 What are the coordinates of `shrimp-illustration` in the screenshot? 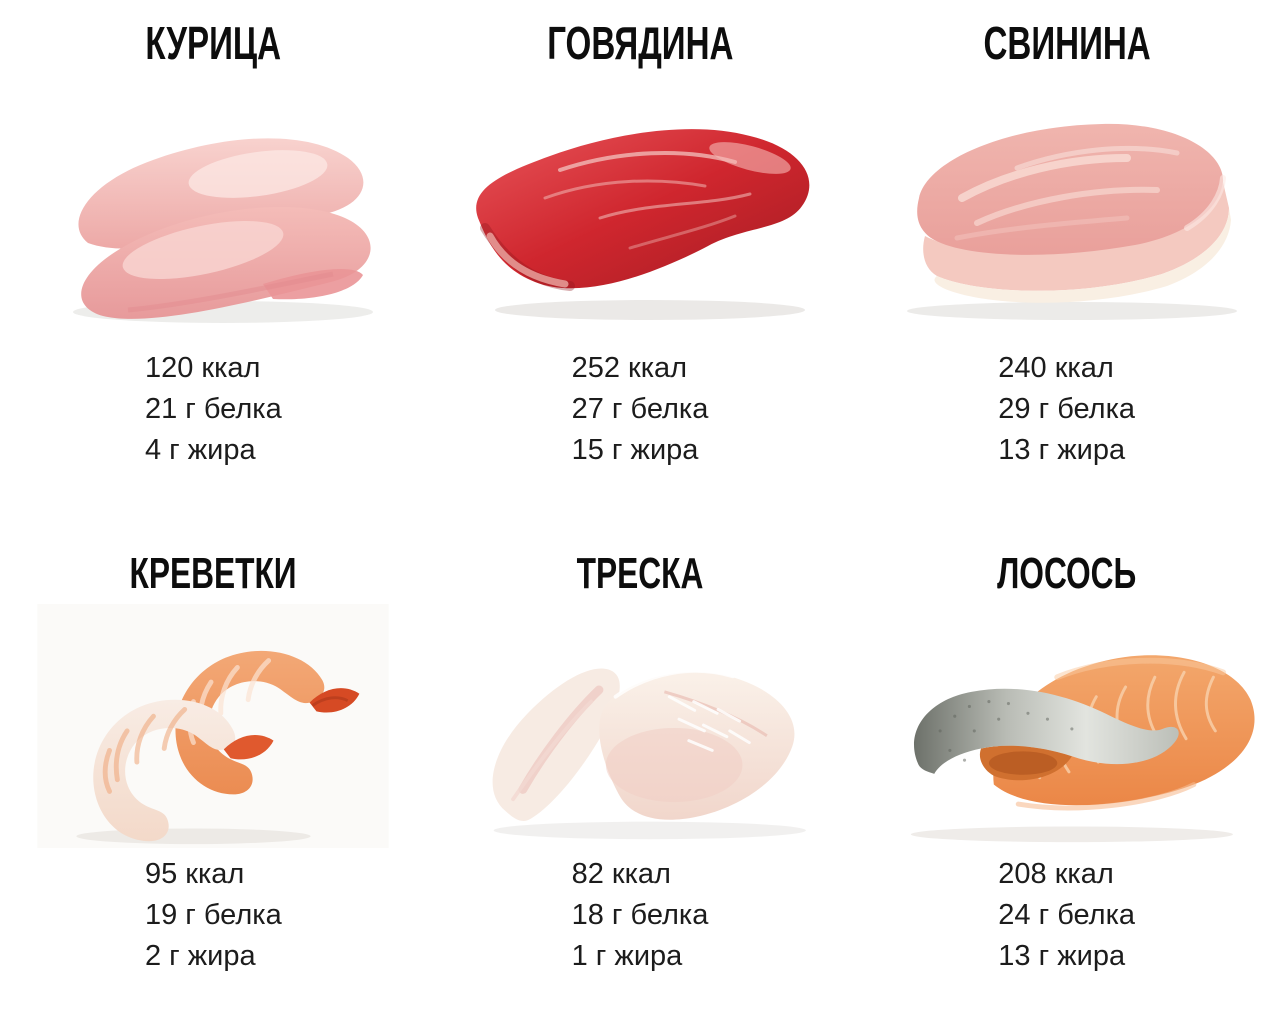 It's located at (213, 726).